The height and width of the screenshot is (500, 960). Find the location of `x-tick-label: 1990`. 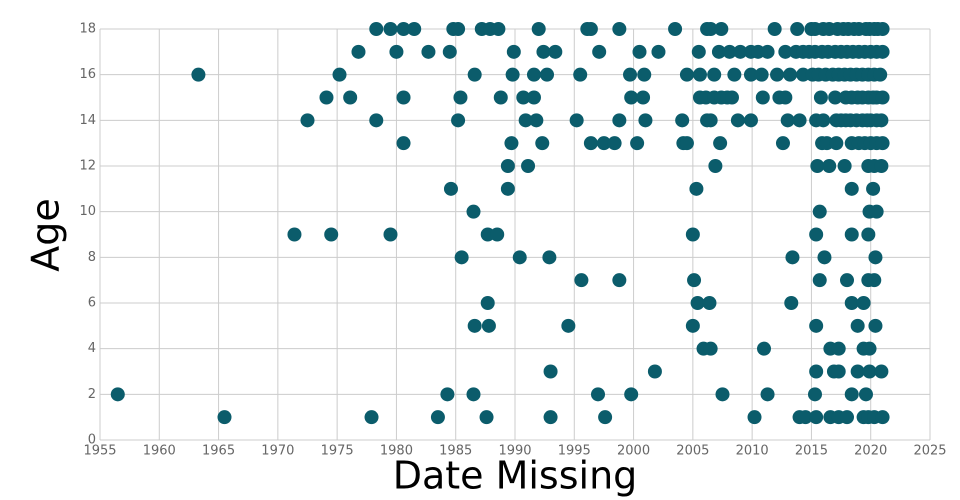

x-tick-label: 1990 is located at coordinates (514, 451).